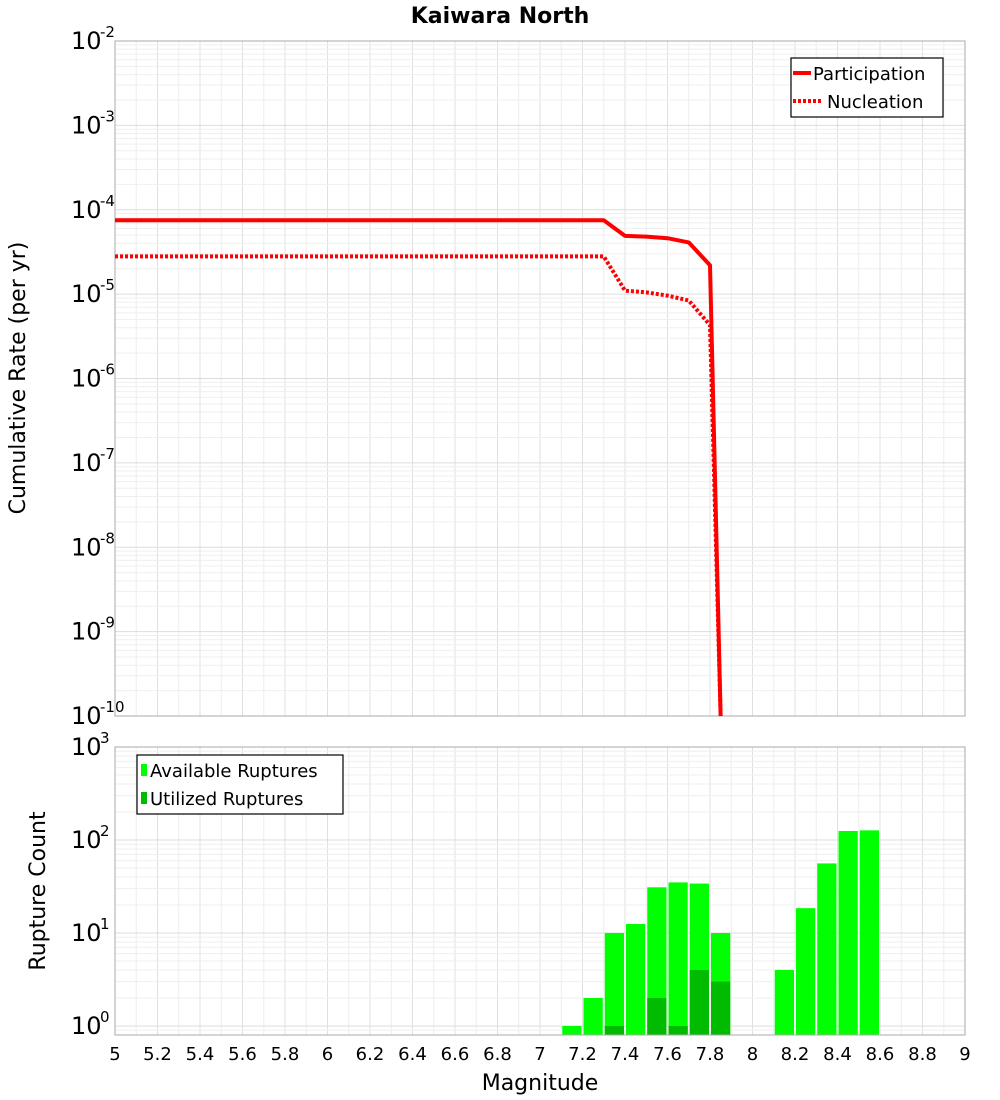 This screenshot has width=1000, height=1100. What do you see at coordinates (157, 1054) in the screenshot?
I see `x-tick-label: 5.2` at bounding box center [157, 1054].